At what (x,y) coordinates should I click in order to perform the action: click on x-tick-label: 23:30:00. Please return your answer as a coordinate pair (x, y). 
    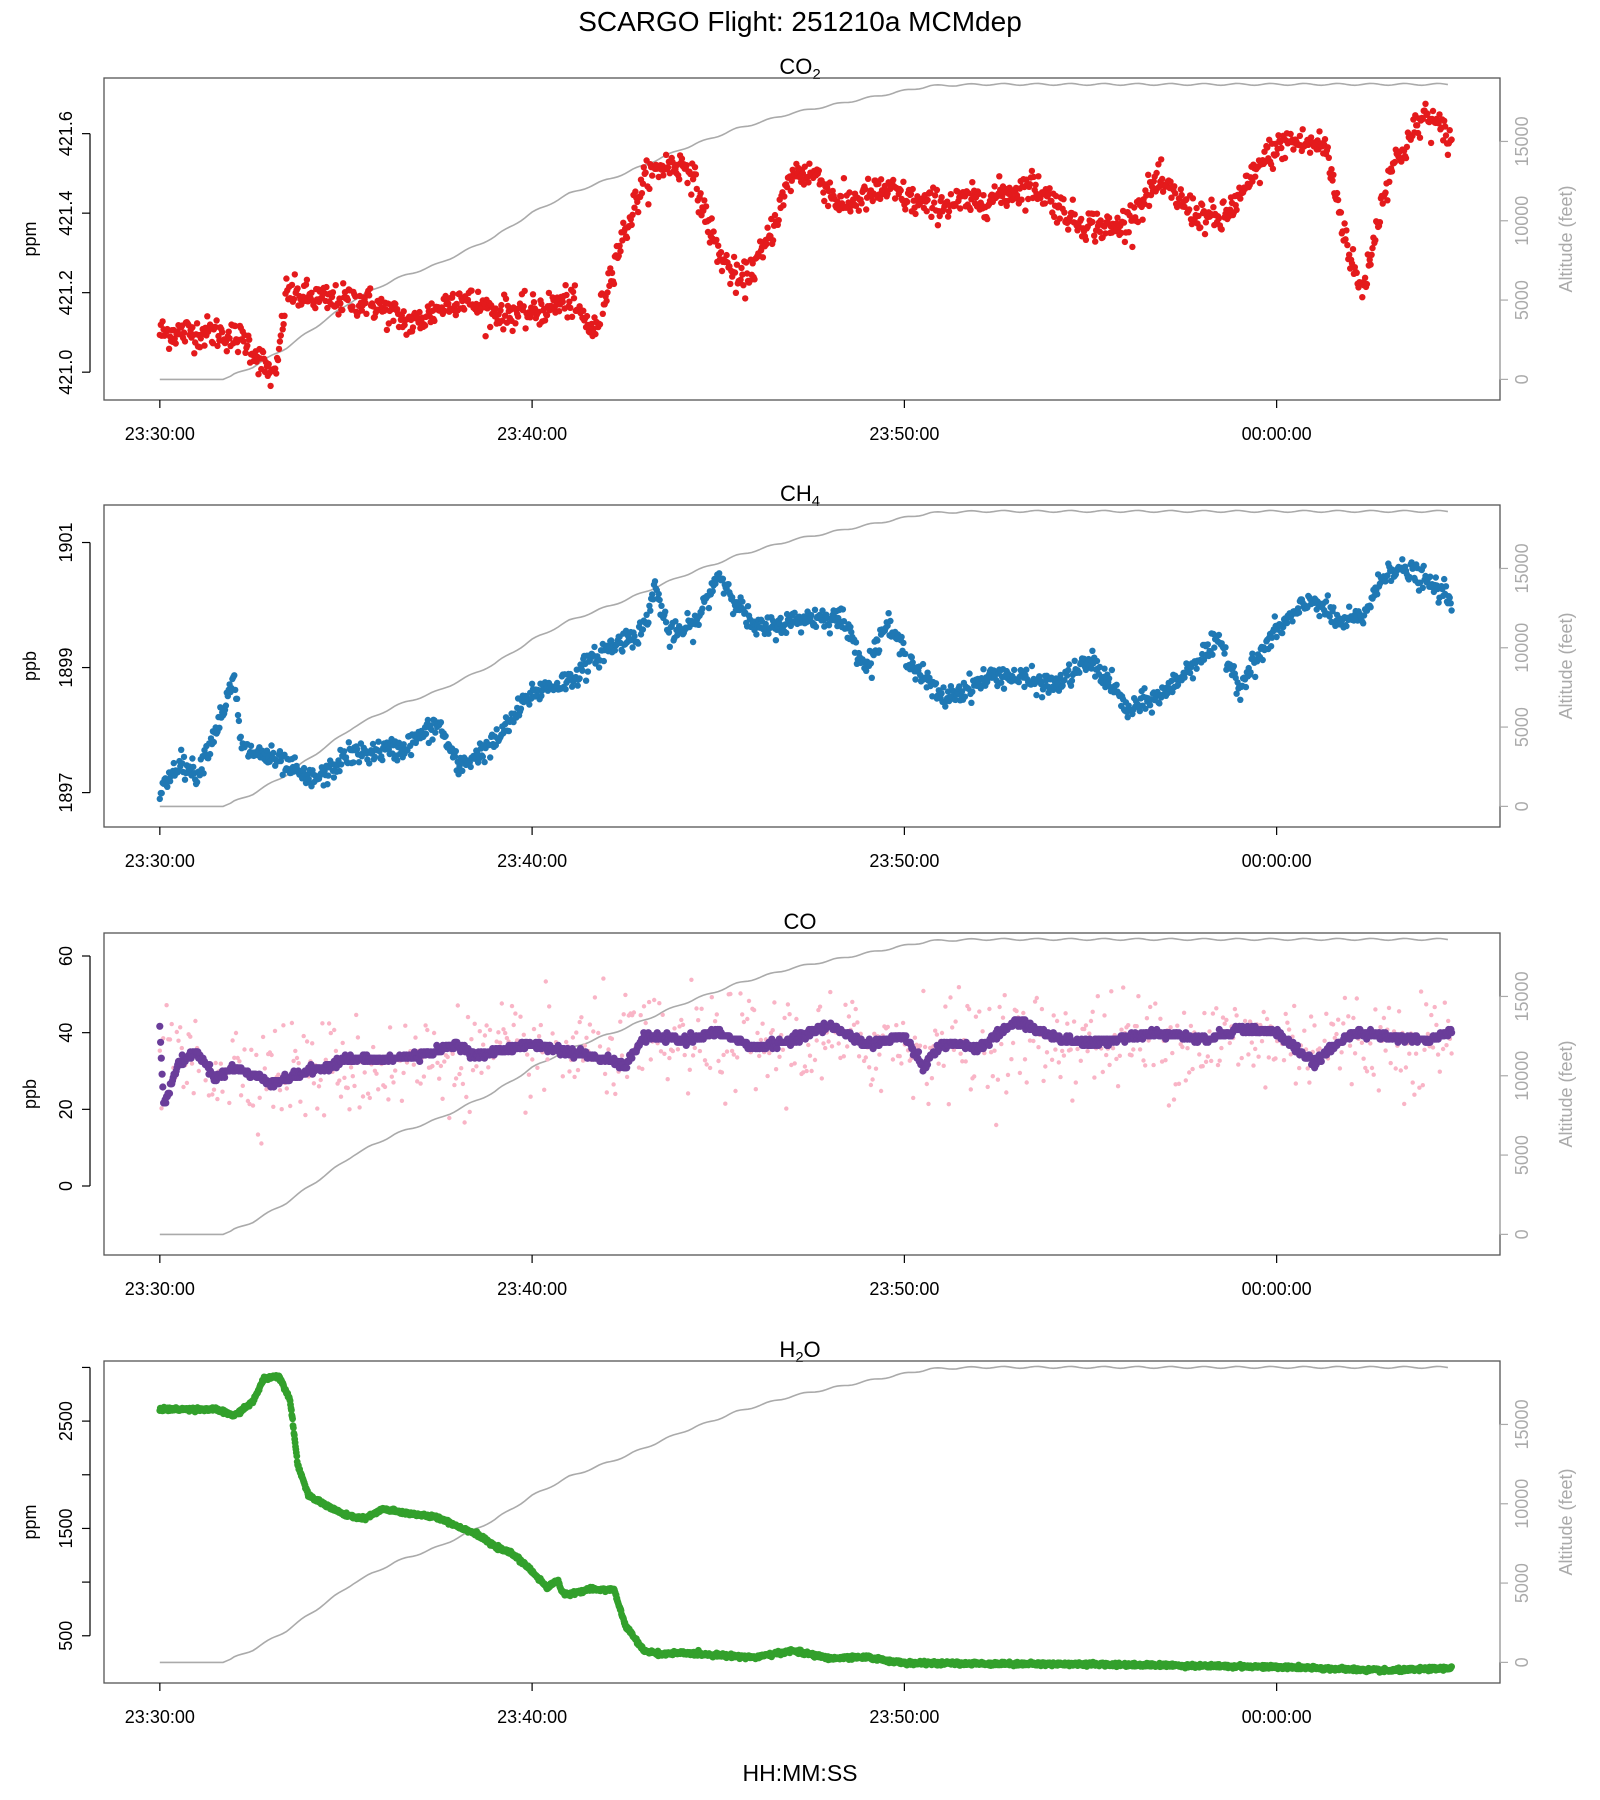
    Looking at the image, I should click on (160, 434).